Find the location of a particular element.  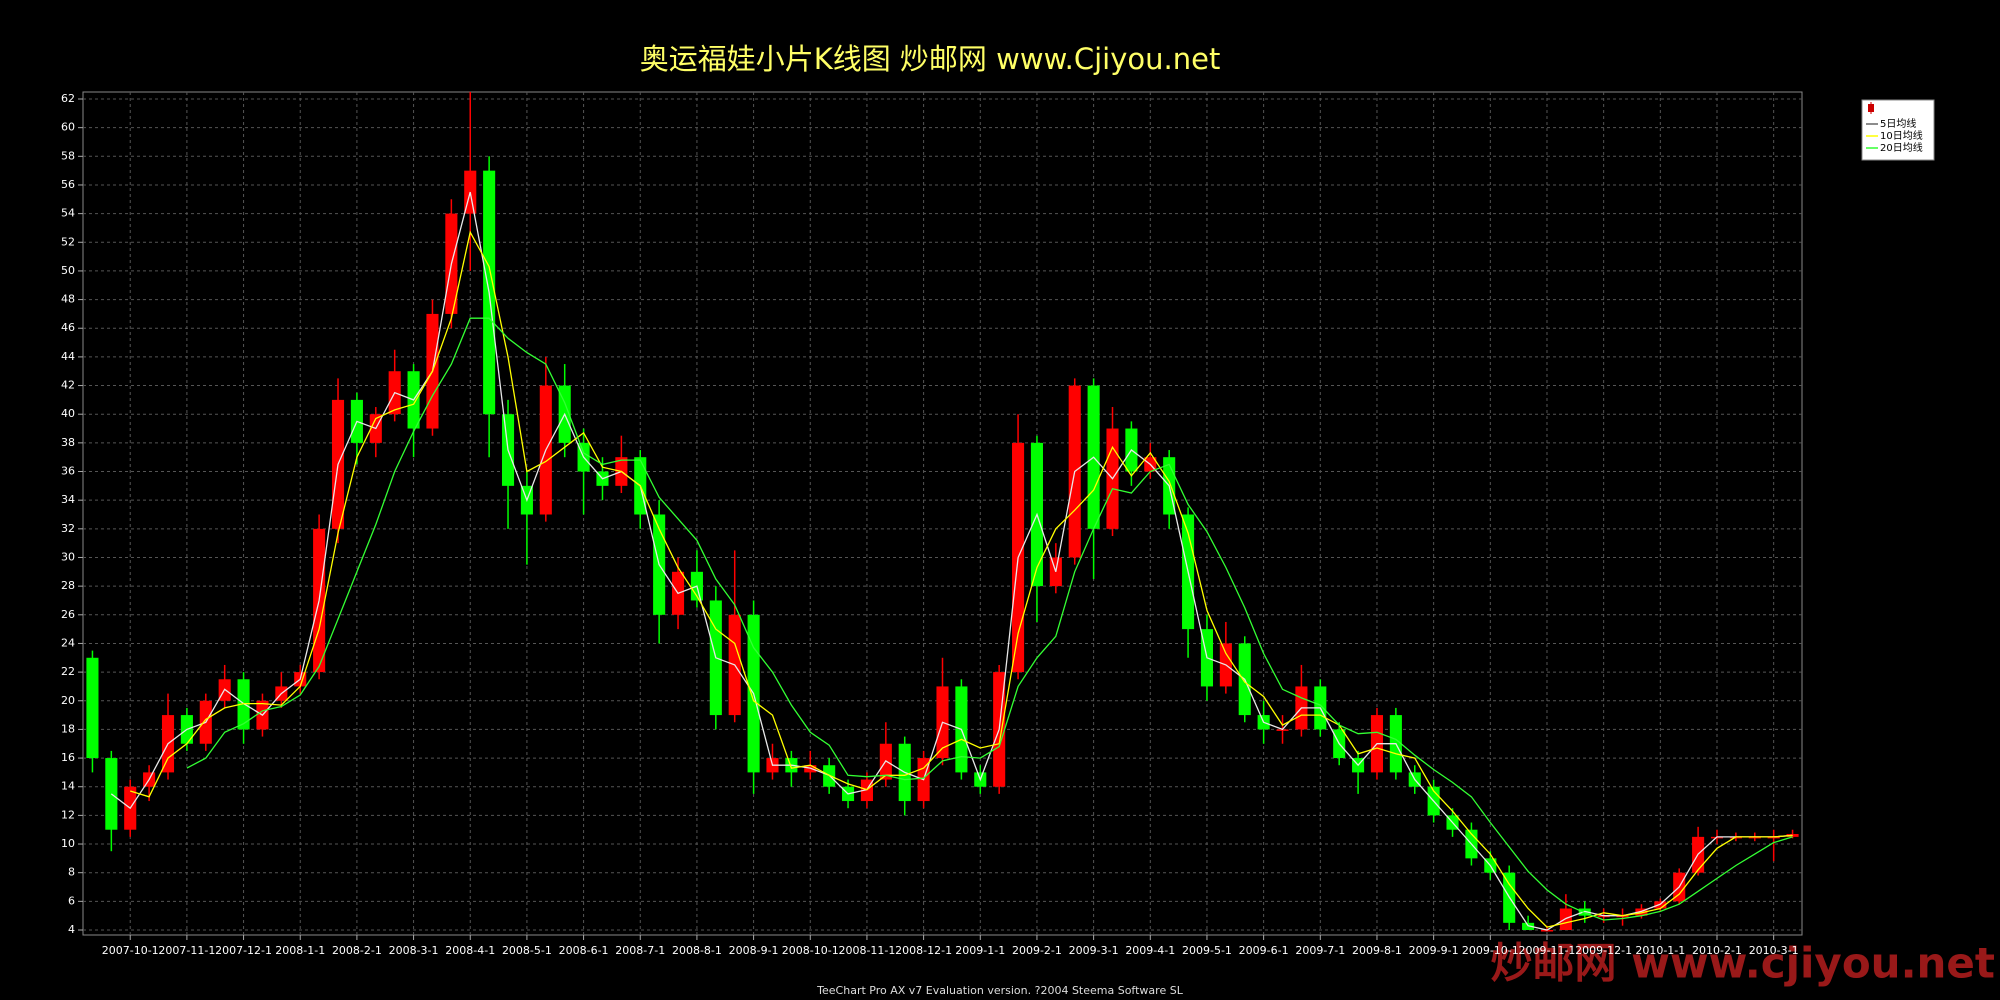

legend-label: 20日均线 is located at coordinates (1901, 147).